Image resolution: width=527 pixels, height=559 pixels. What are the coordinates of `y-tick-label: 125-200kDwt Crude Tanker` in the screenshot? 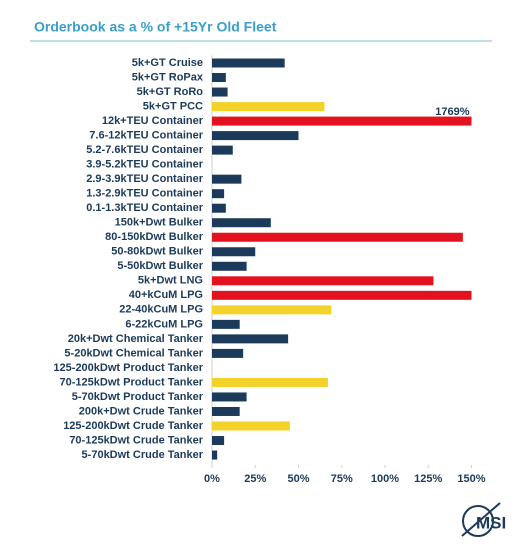 It's located at (133, 426).